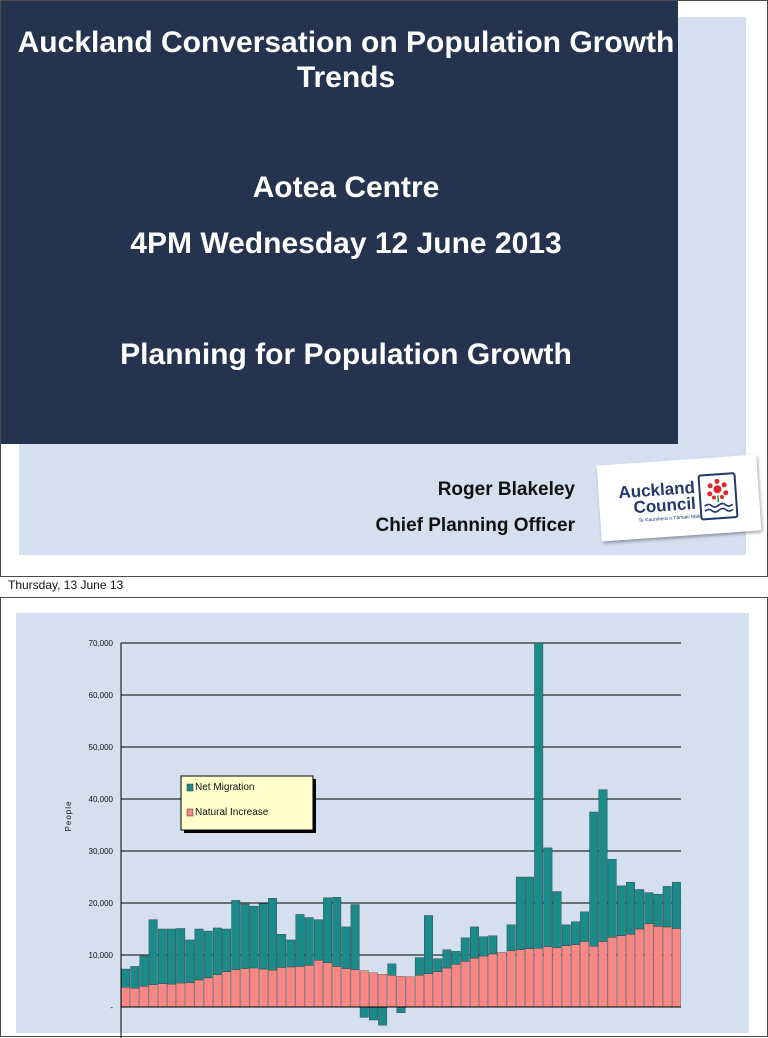 The height and width of the screenshot is (1038, 768). What do you see at coordinates (506, 489) in the screenshot?
I see `presenter-name: Roger Blakeley` at bounding box center [506, 489].